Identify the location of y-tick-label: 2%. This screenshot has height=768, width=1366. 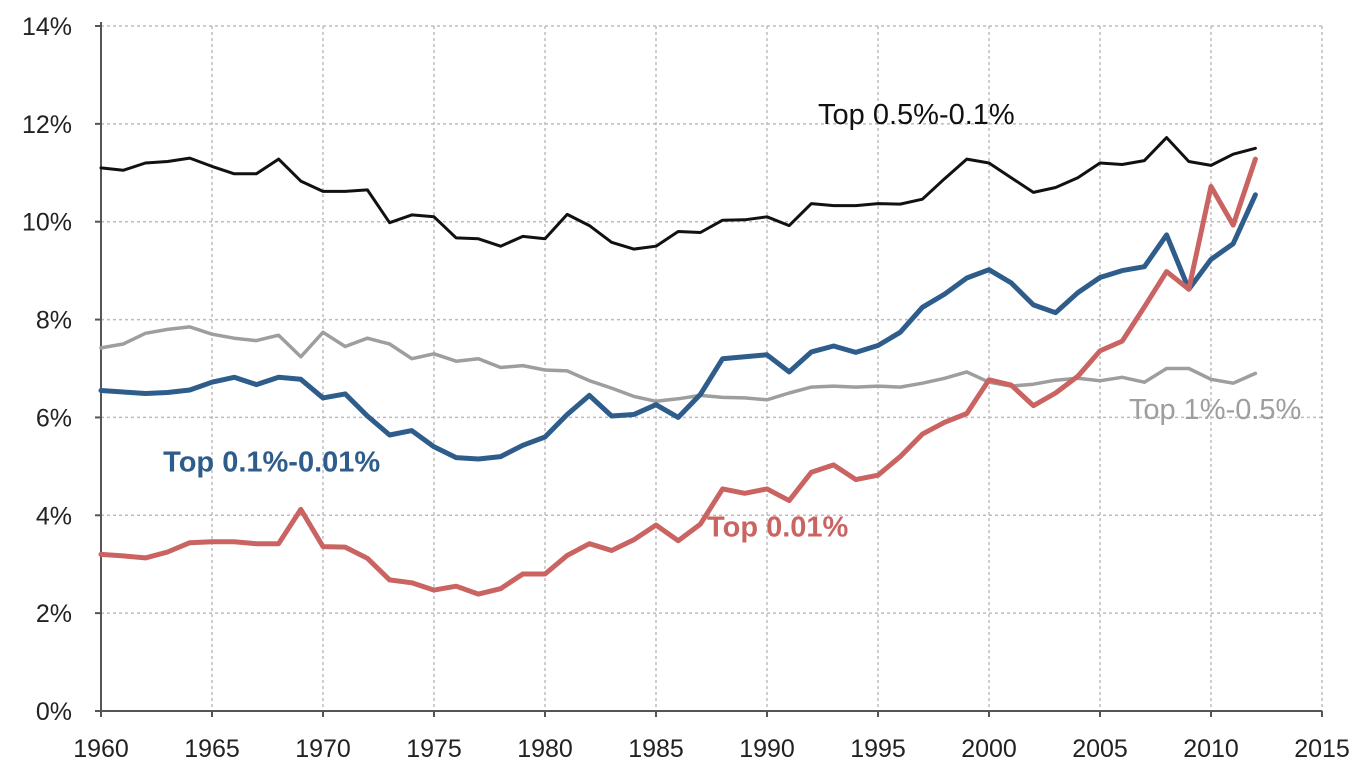
(54, 614).